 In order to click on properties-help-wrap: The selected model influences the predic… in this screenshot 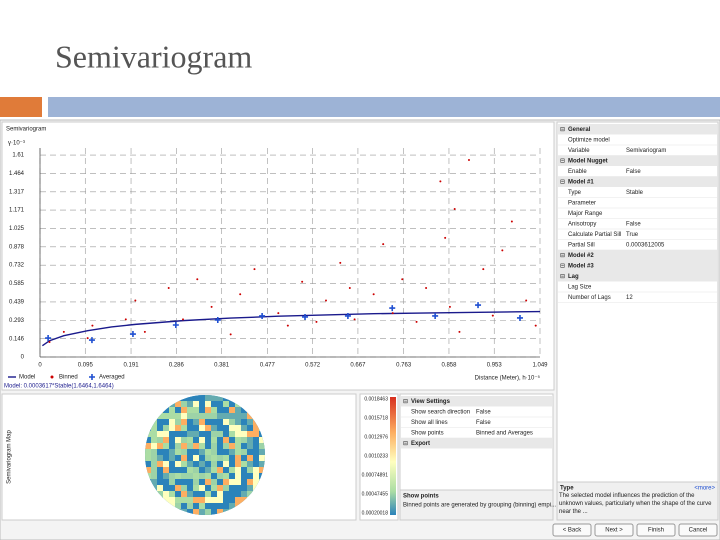, I will do `click(635, 504)`.